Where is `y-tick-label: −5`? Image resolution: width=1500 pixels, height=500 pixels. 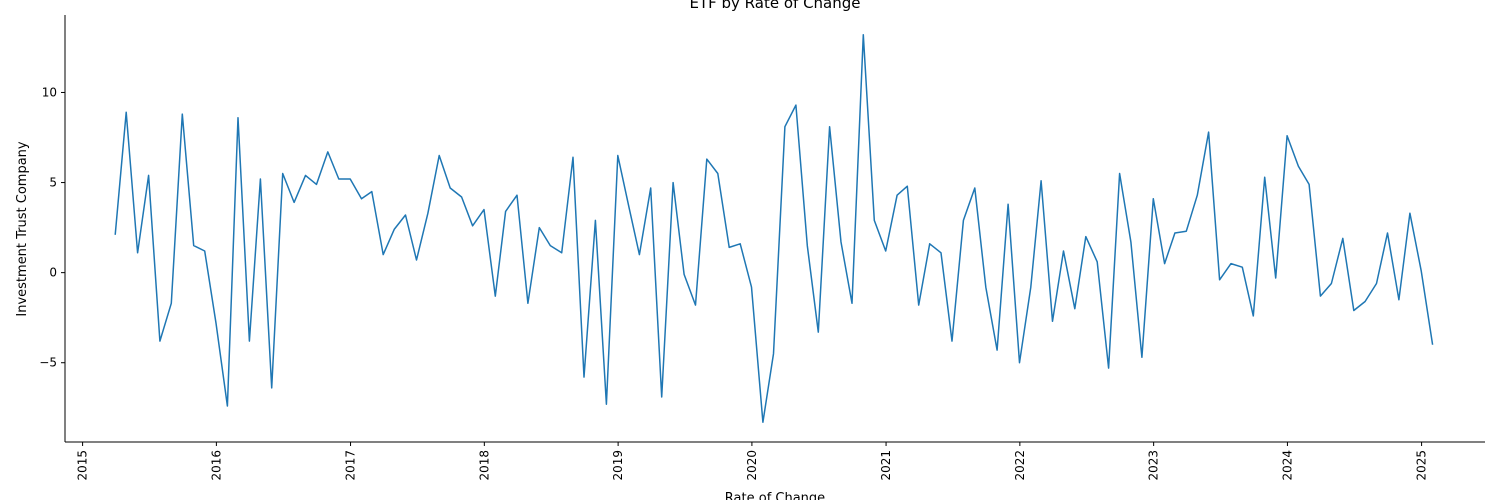 y-tick-label: −5 is located at coordinates (48, 363).